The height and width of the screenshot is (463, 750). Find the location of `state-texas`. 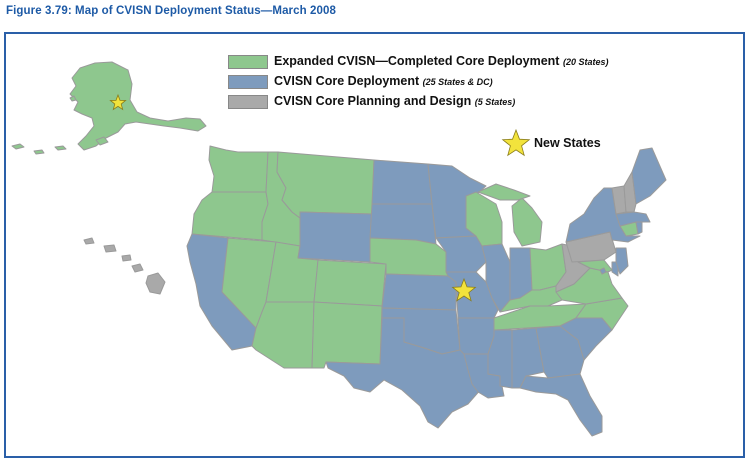

state-texas is located at coordinates (404, 373).